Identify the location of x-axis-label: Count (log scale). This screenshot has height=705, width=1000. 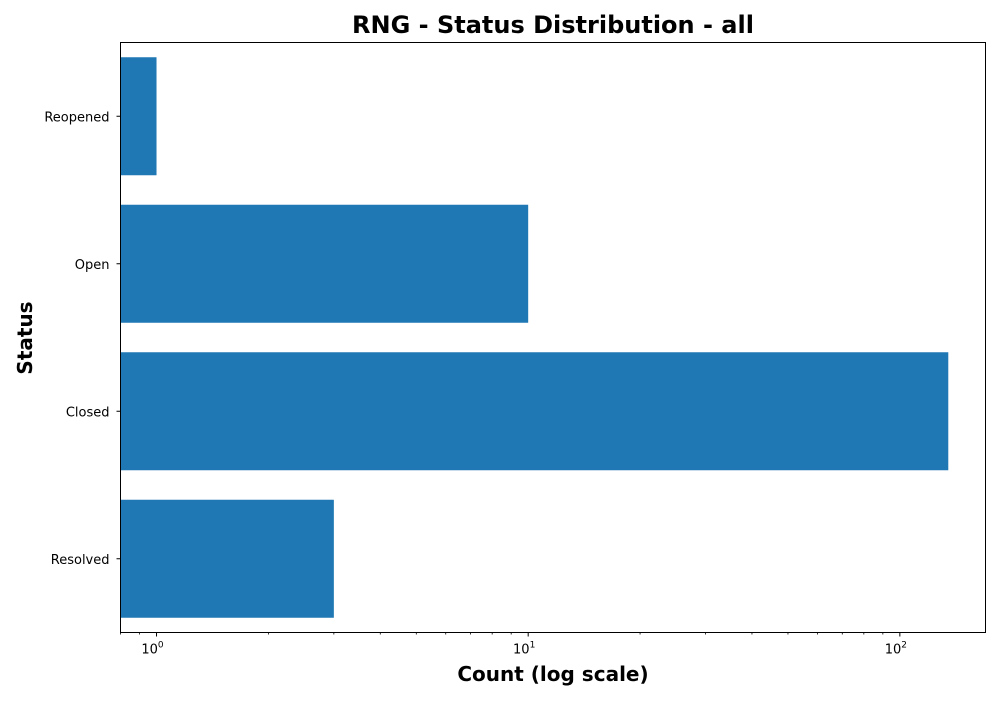
(552, 674).